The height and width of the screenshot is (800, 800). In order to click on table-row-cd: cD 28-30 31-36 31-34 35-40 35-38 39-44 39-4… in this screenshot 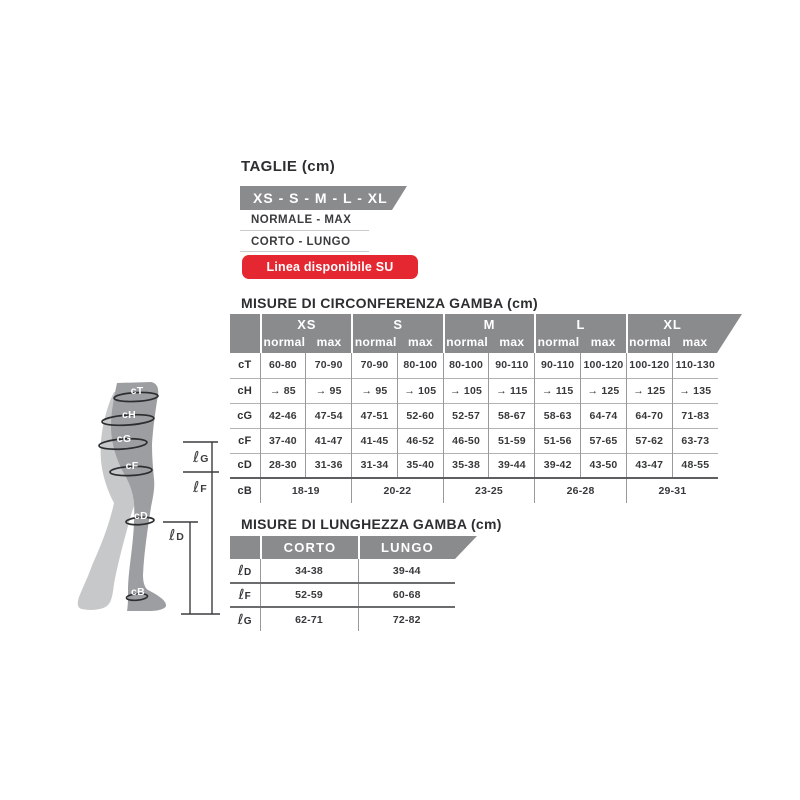, I will do `click(474, 465)`.